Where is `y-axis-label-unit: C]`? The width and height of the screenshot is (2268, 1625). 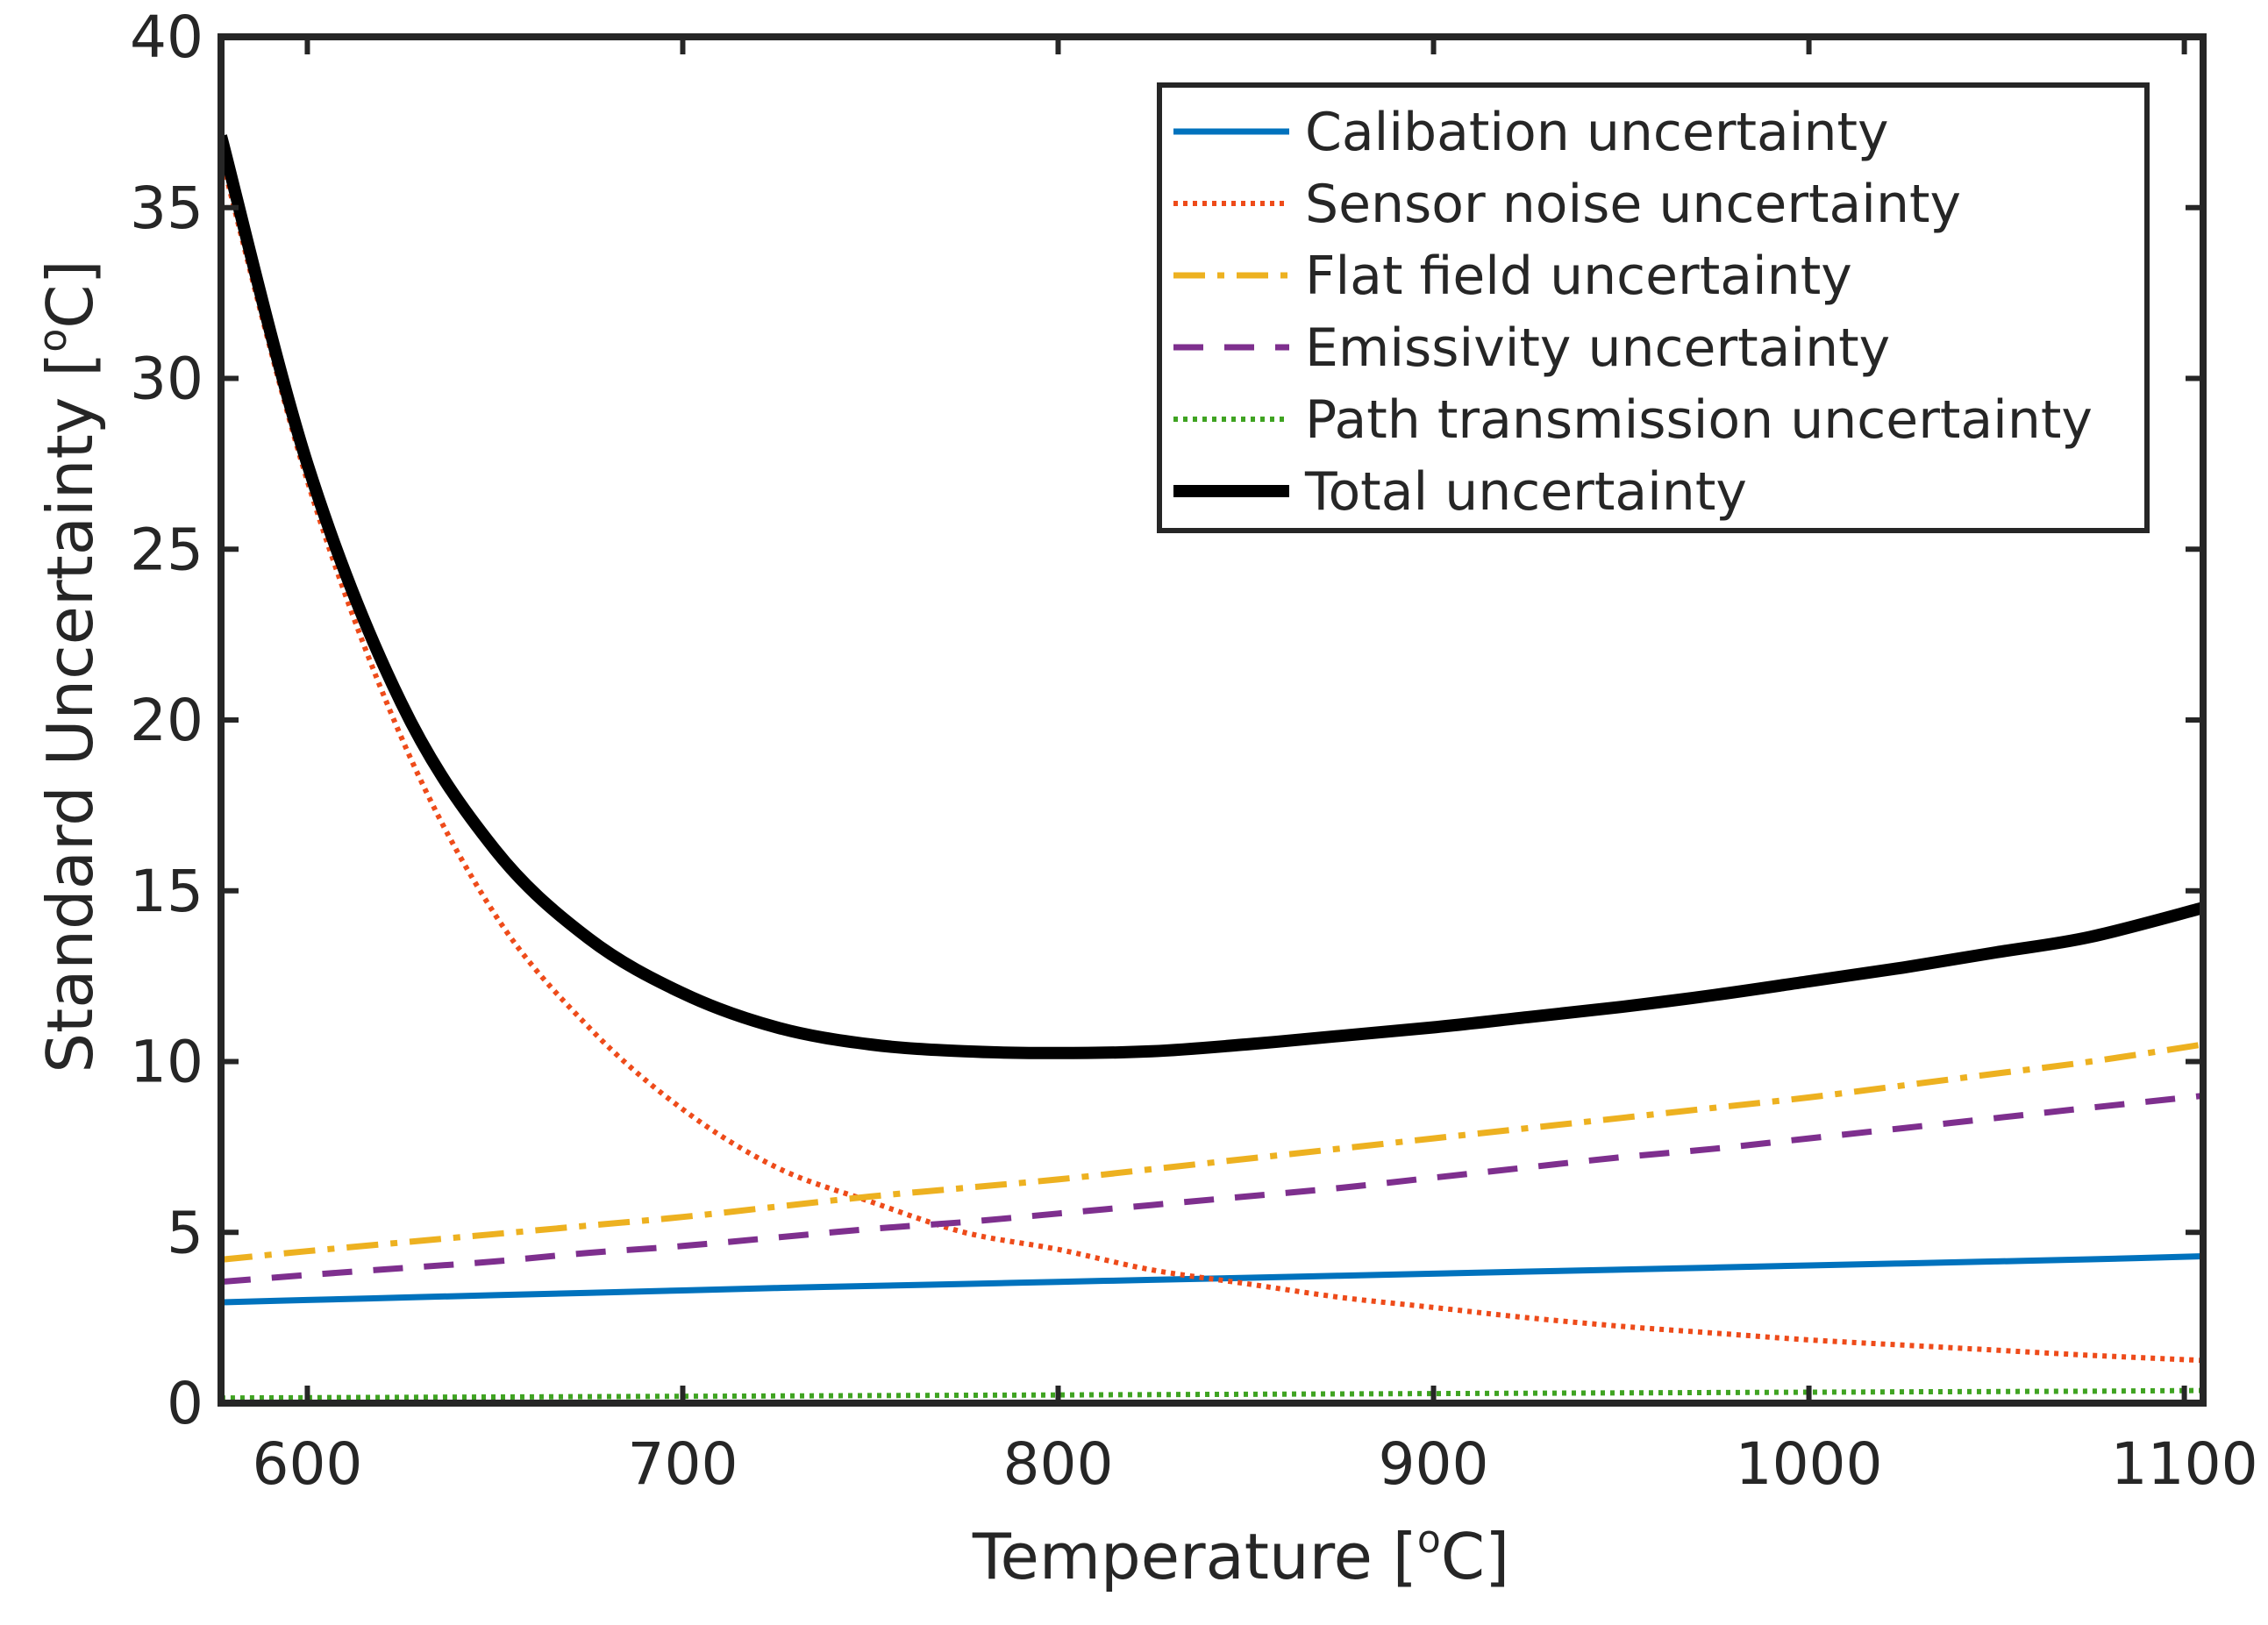
y-axis-label-unit: C] is located at coordinates (70, 294).